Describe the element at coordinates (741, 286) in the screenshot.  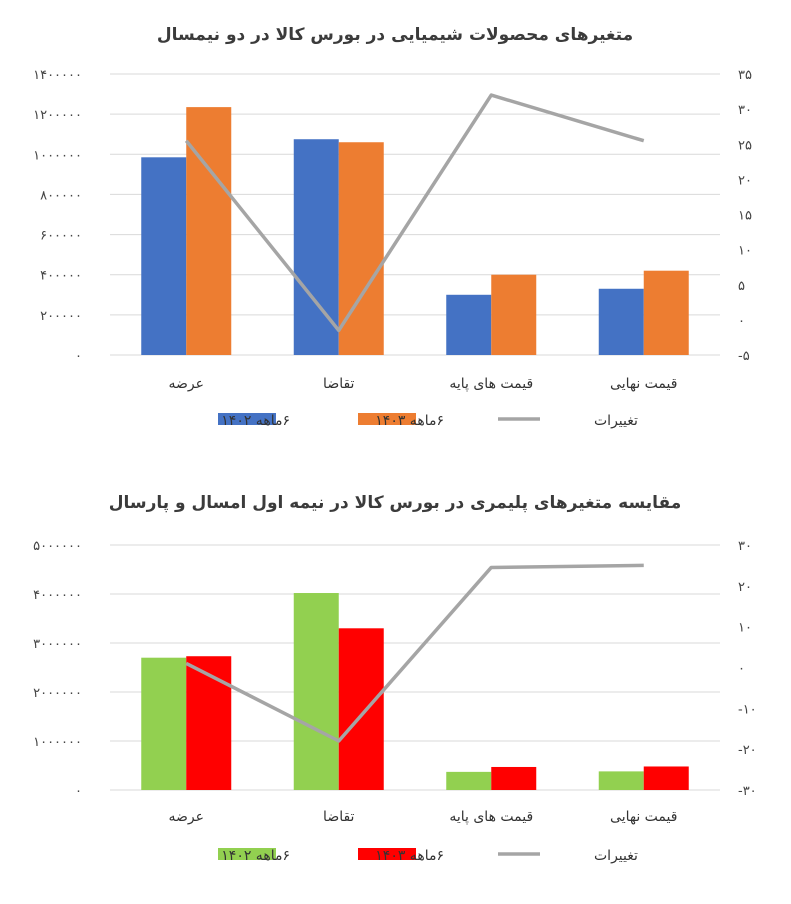
I see `chart1-y2-tick: ۵` at that location.